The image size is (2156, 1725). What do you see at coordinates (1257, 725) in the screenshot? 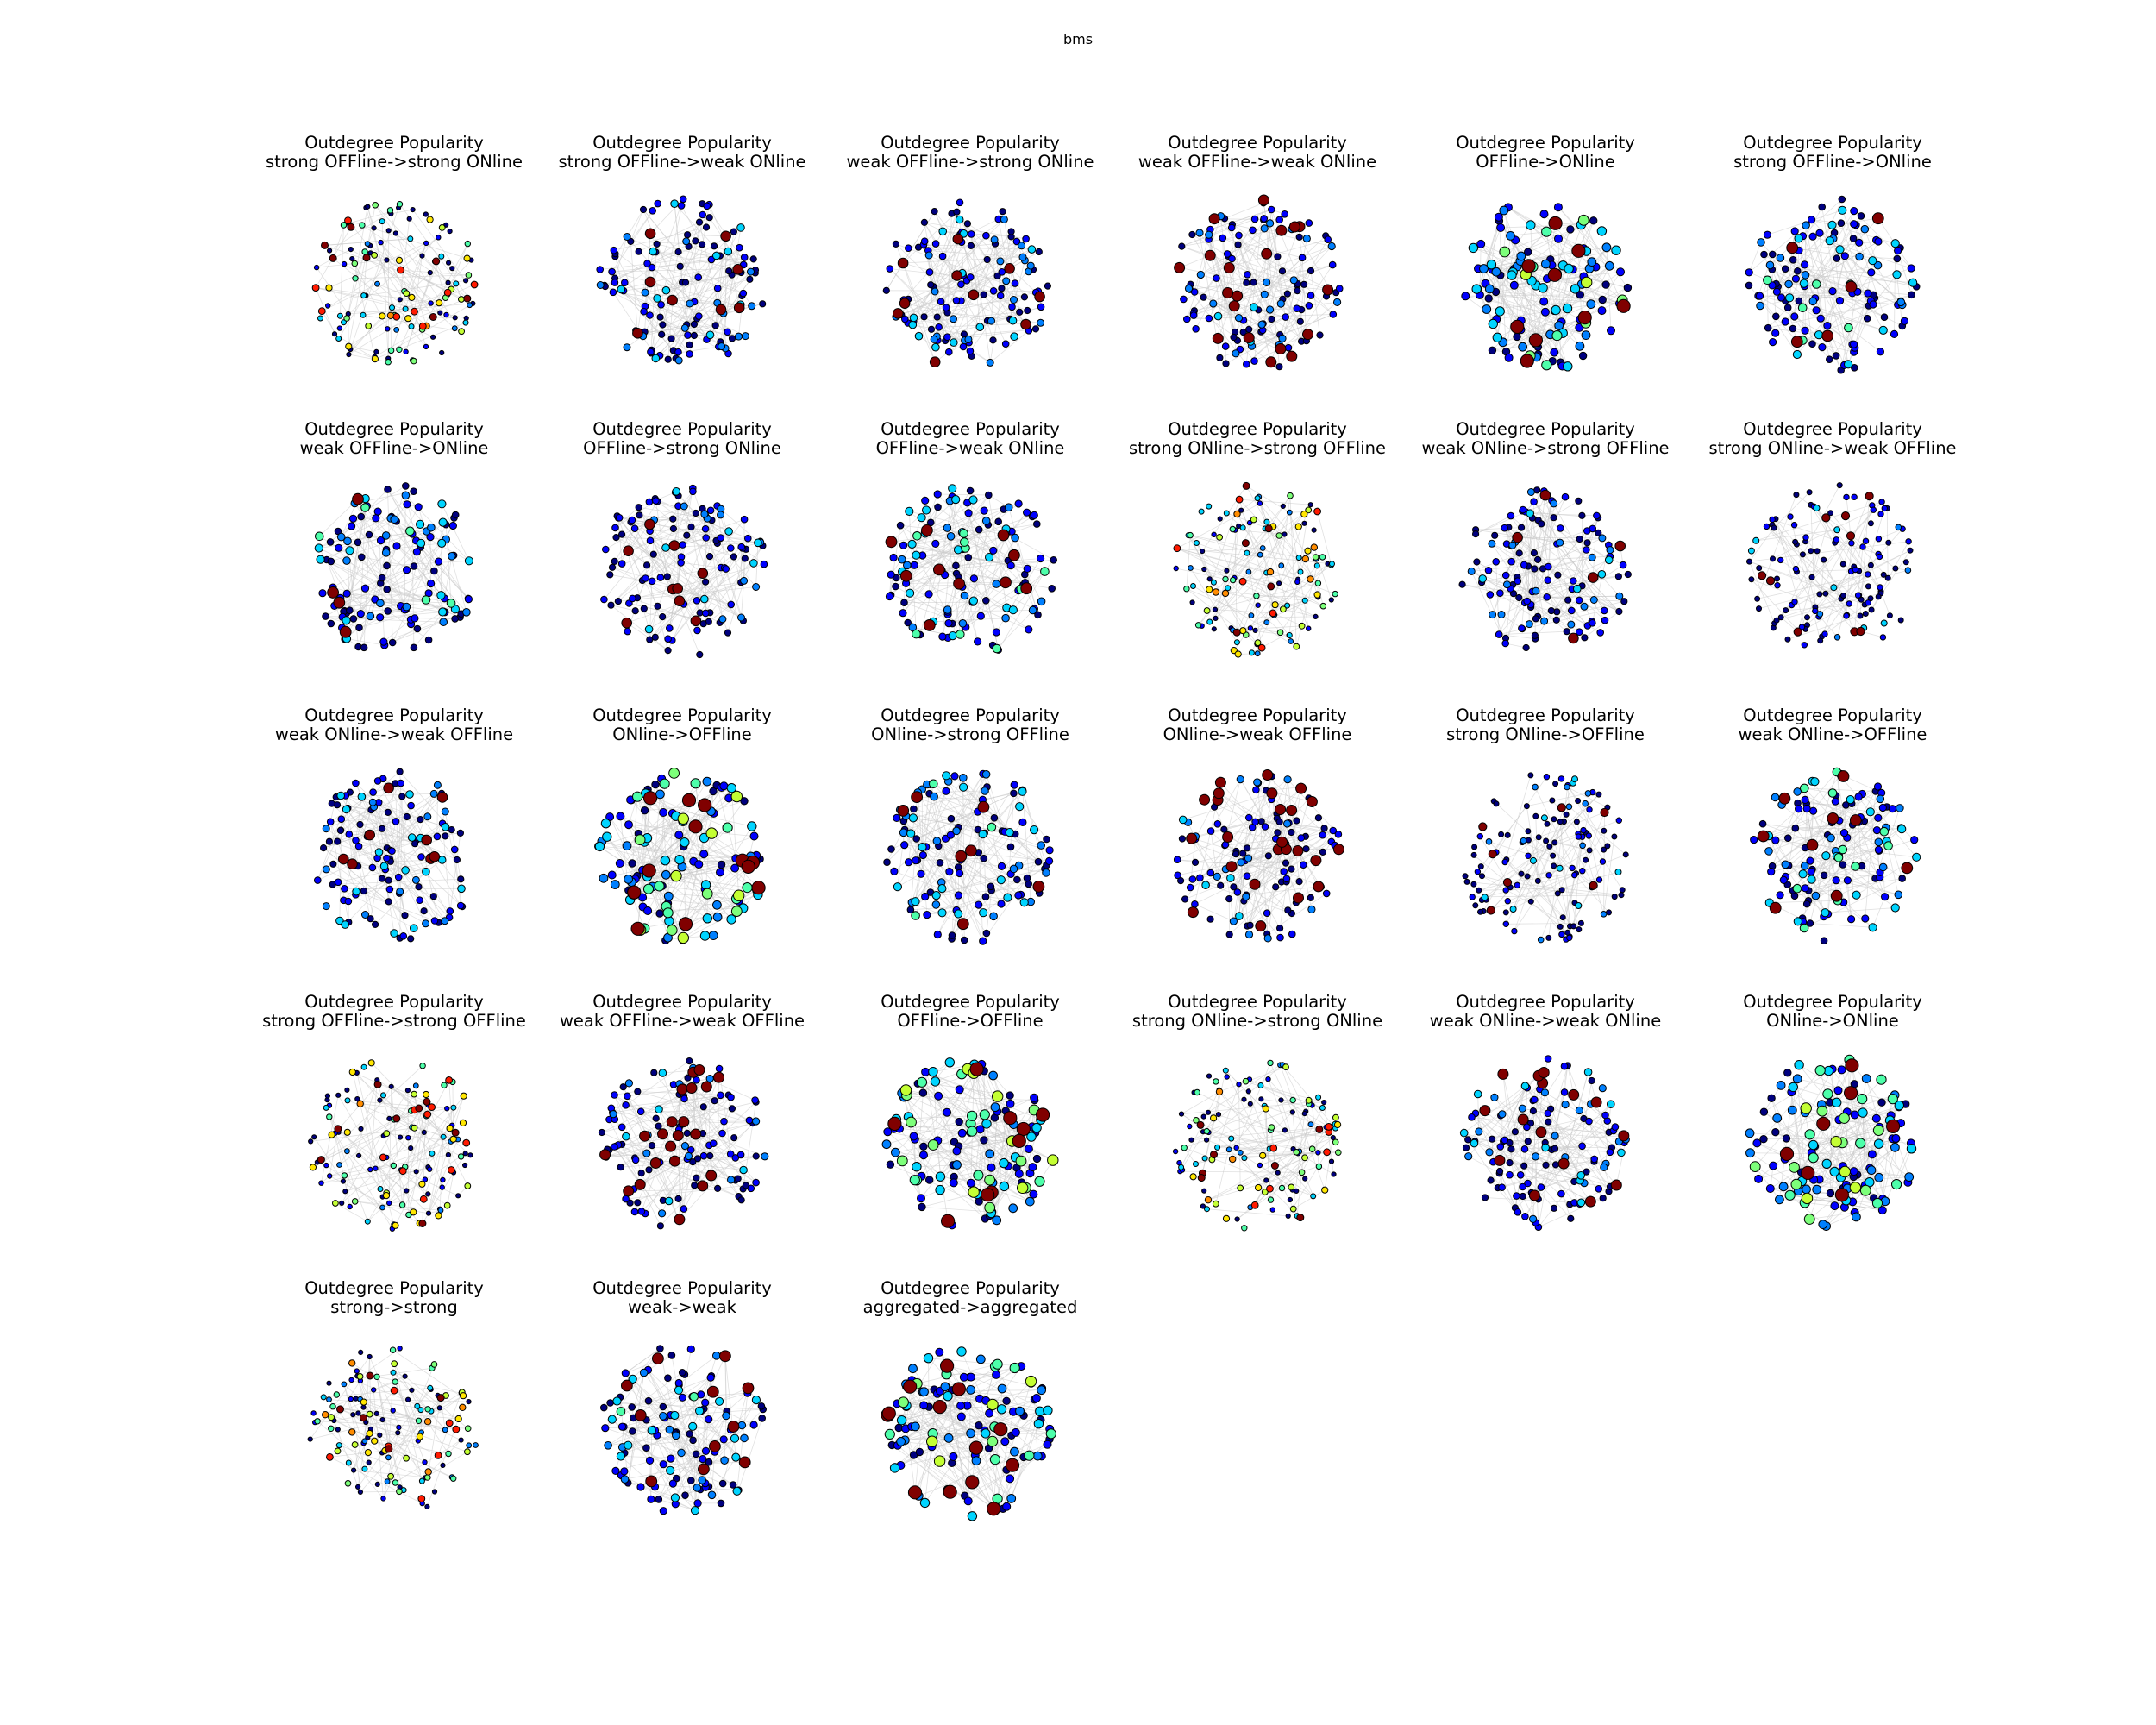
I see `panel-title: Outdegree Popularity ONline->weak OFFline` at bounding box center [1257, 725].